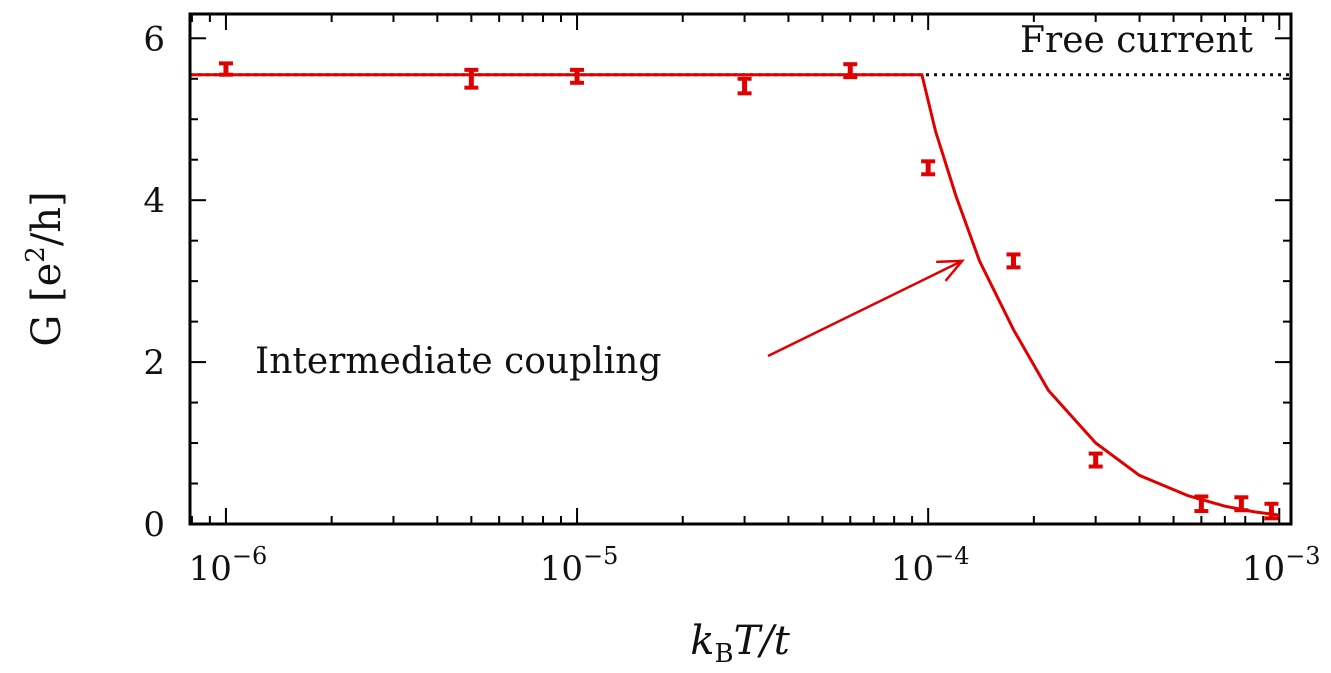 Image resolution: width=1331 pixels, height=673 pixels. Describe the element at coordinates (1136, 40) in the screenshot. I see `free-current-label: Free current` at that location.